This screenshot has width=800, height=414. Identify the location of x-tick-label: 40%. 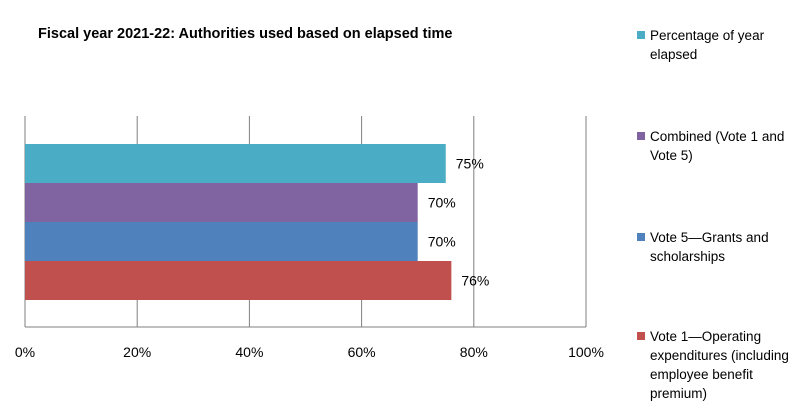
(249, 352).